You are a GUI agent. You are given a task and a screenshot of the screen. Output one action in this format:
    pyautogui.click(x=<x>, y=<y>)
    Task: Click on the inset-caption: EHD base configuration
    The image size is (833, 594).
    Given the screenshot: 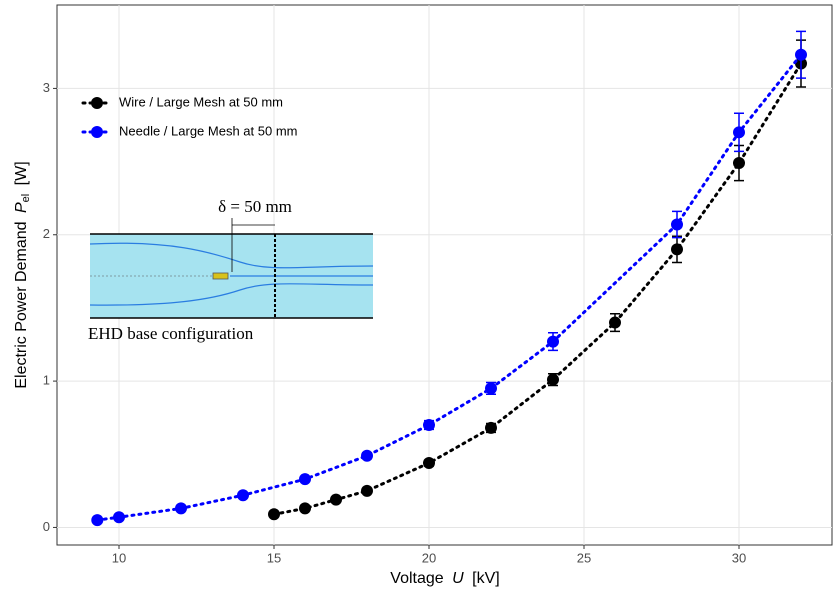 What is the action you would take?
    pyautogui.click(x=171, y=333)
    